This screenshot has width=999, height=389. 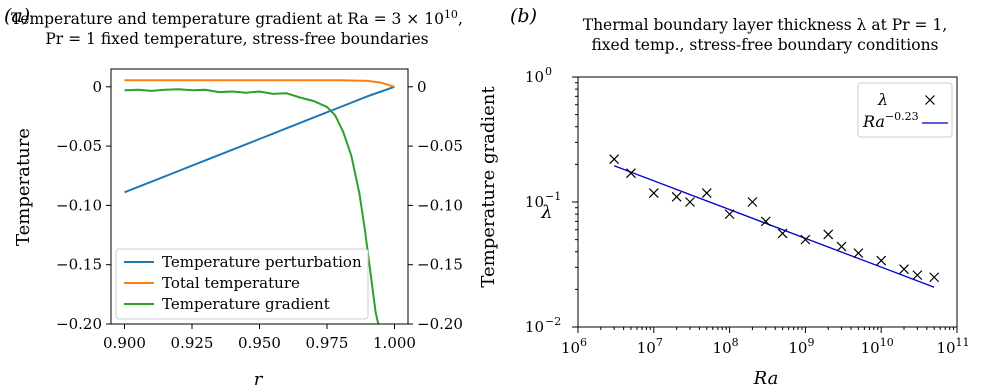 What do you see at coordinates (23, 187) in the screenshot?
I see `panel-a-ylabel: Temperature` at bounding box center [23, 187].